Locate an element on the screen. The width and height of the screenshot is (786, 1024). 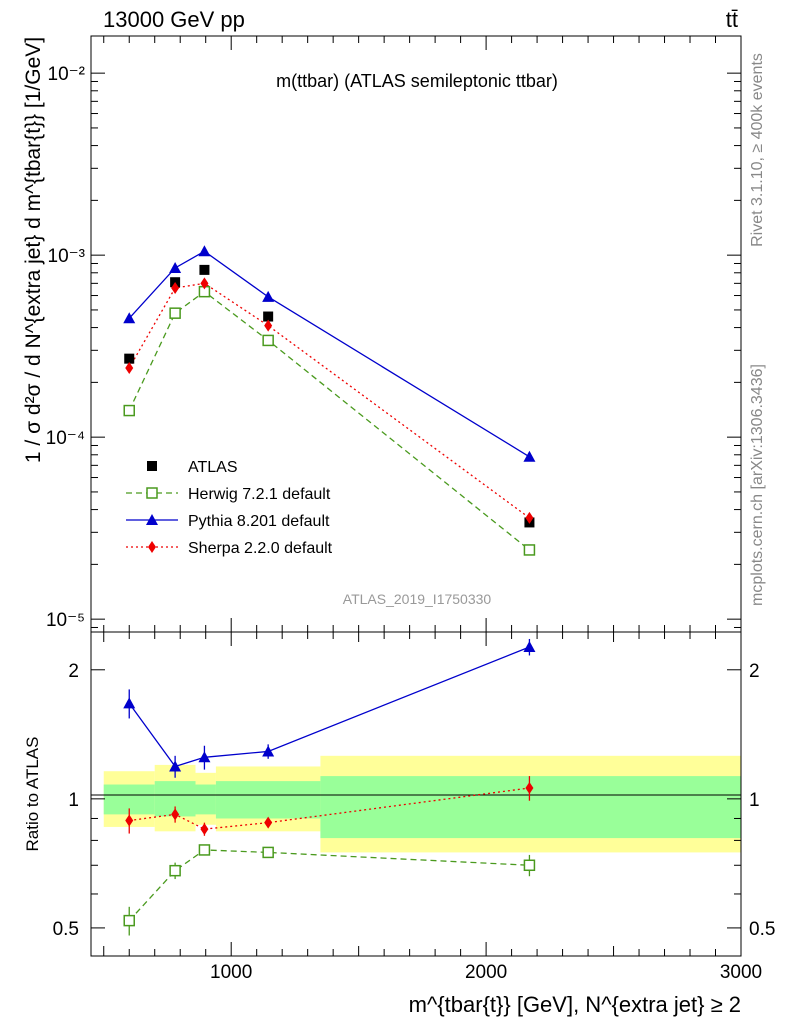
rivet-label: Rivet 3.1.10, ≥ 400k events is located at coordinates (757, 150).